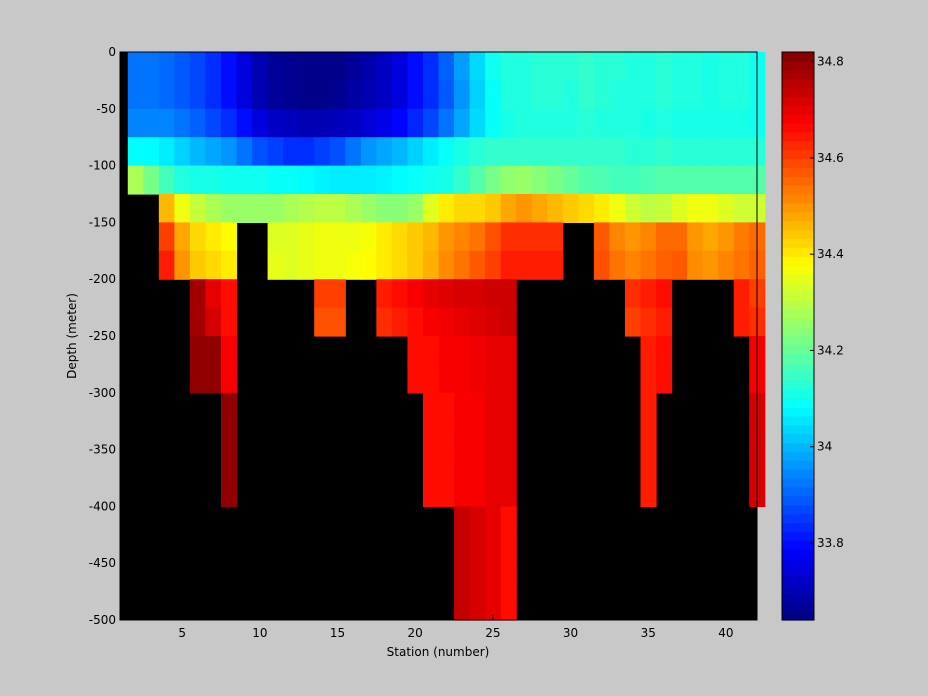  I want to click on x-tick-label: 35, so click(648, 633).